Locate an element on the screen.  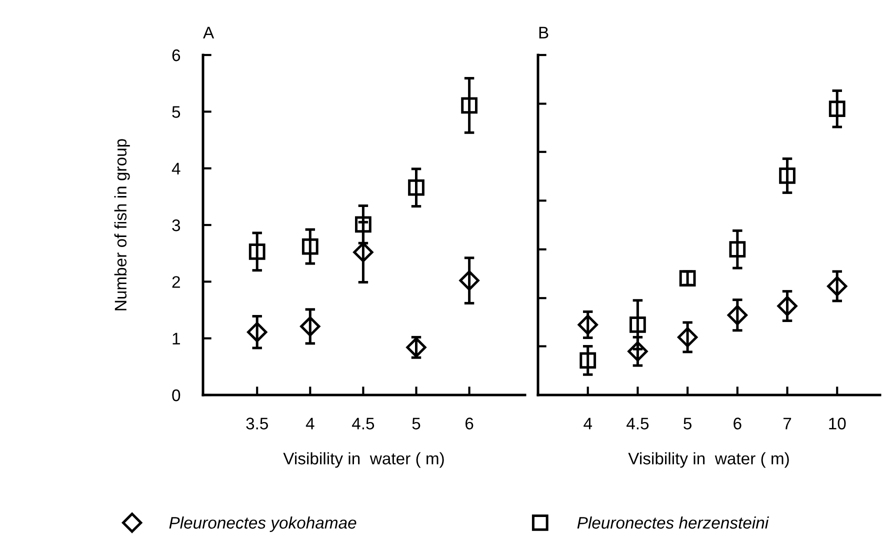
y-tick-label: 0 is located at coordinates (176, 395).